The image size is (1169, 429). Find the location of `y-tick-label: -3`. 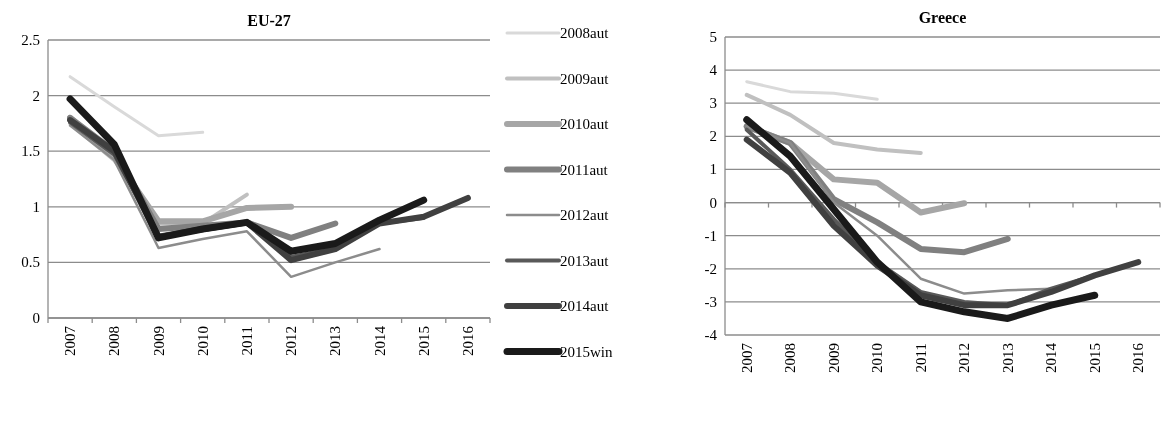

y-tick-label: -3 is located at coordinates (710, 301).